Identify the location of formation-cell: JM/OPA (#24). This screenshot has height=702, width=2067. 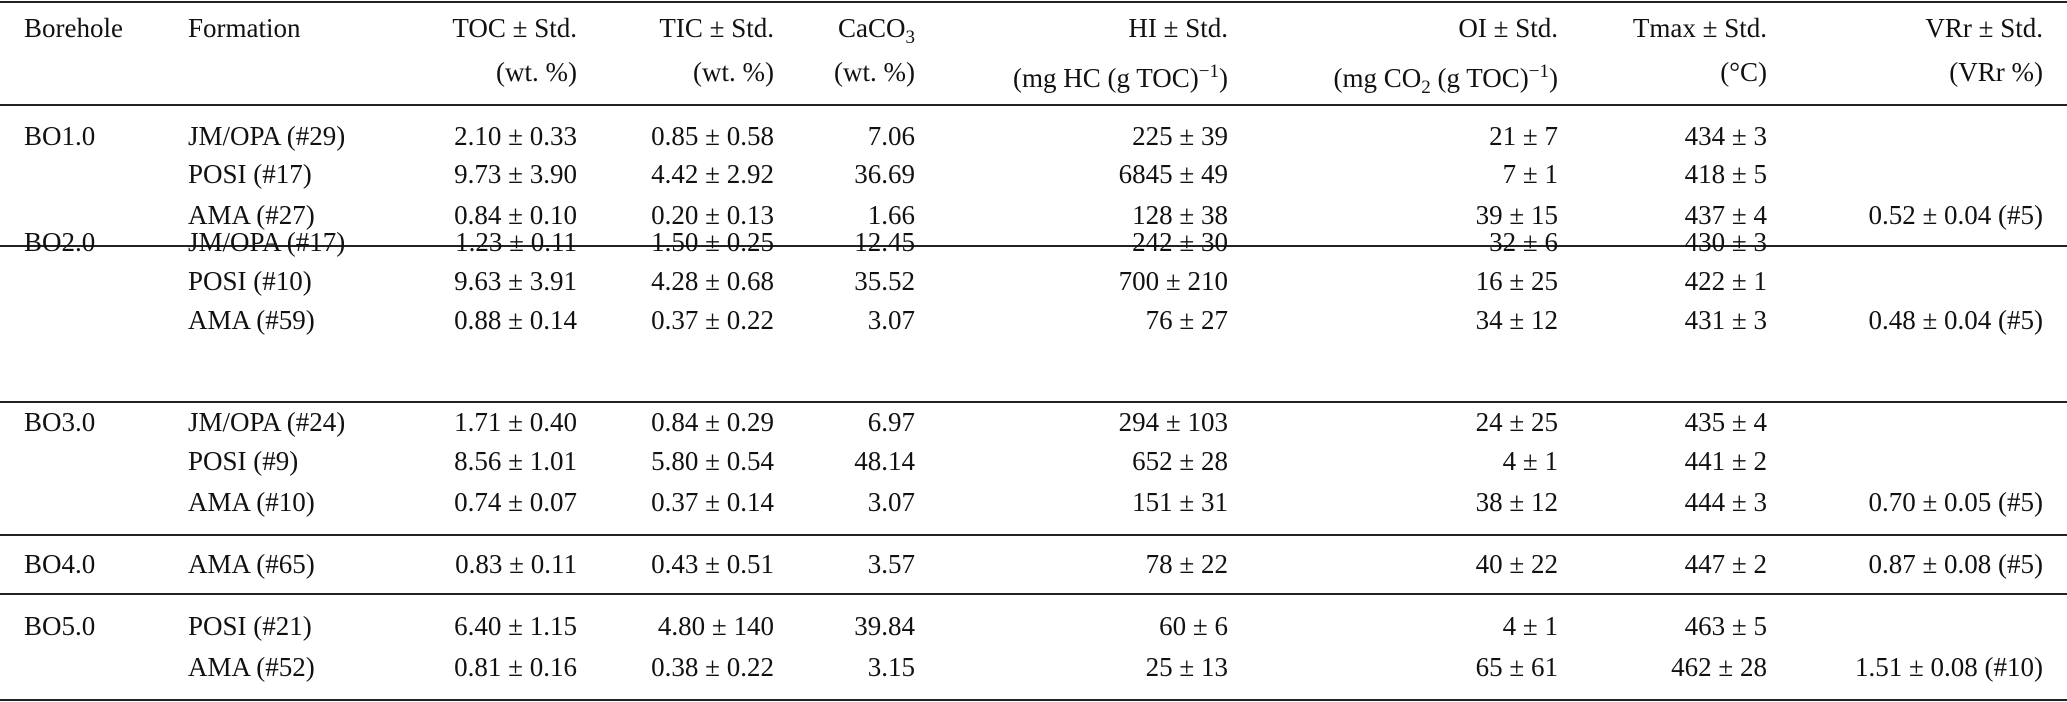
(267, 422).